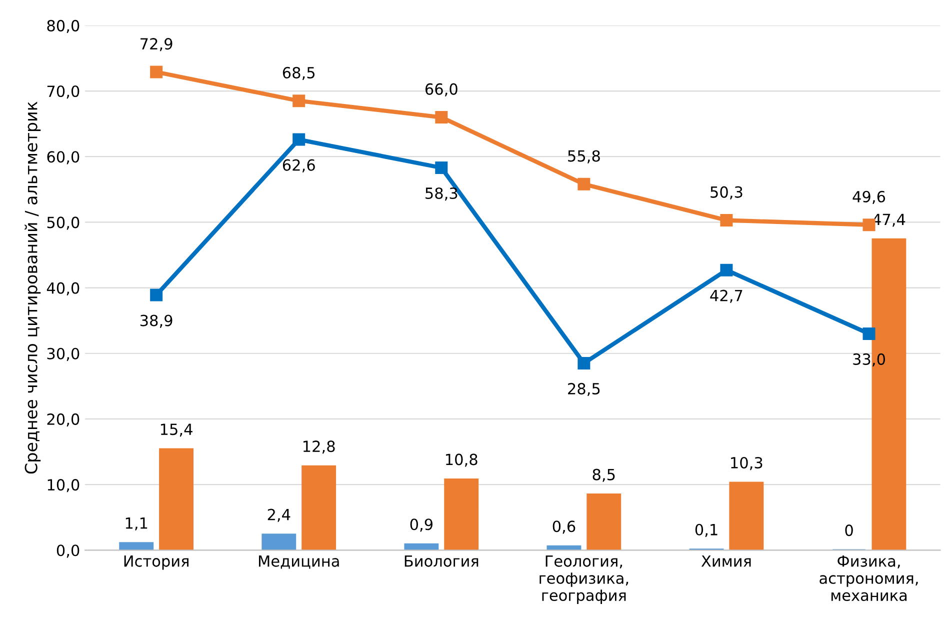 This screenshot has width=945, height=636. What do you see at coordinates (442, 194) in the screenshot?
I see `data-label: 58,3` at bounding box center [442, 194].